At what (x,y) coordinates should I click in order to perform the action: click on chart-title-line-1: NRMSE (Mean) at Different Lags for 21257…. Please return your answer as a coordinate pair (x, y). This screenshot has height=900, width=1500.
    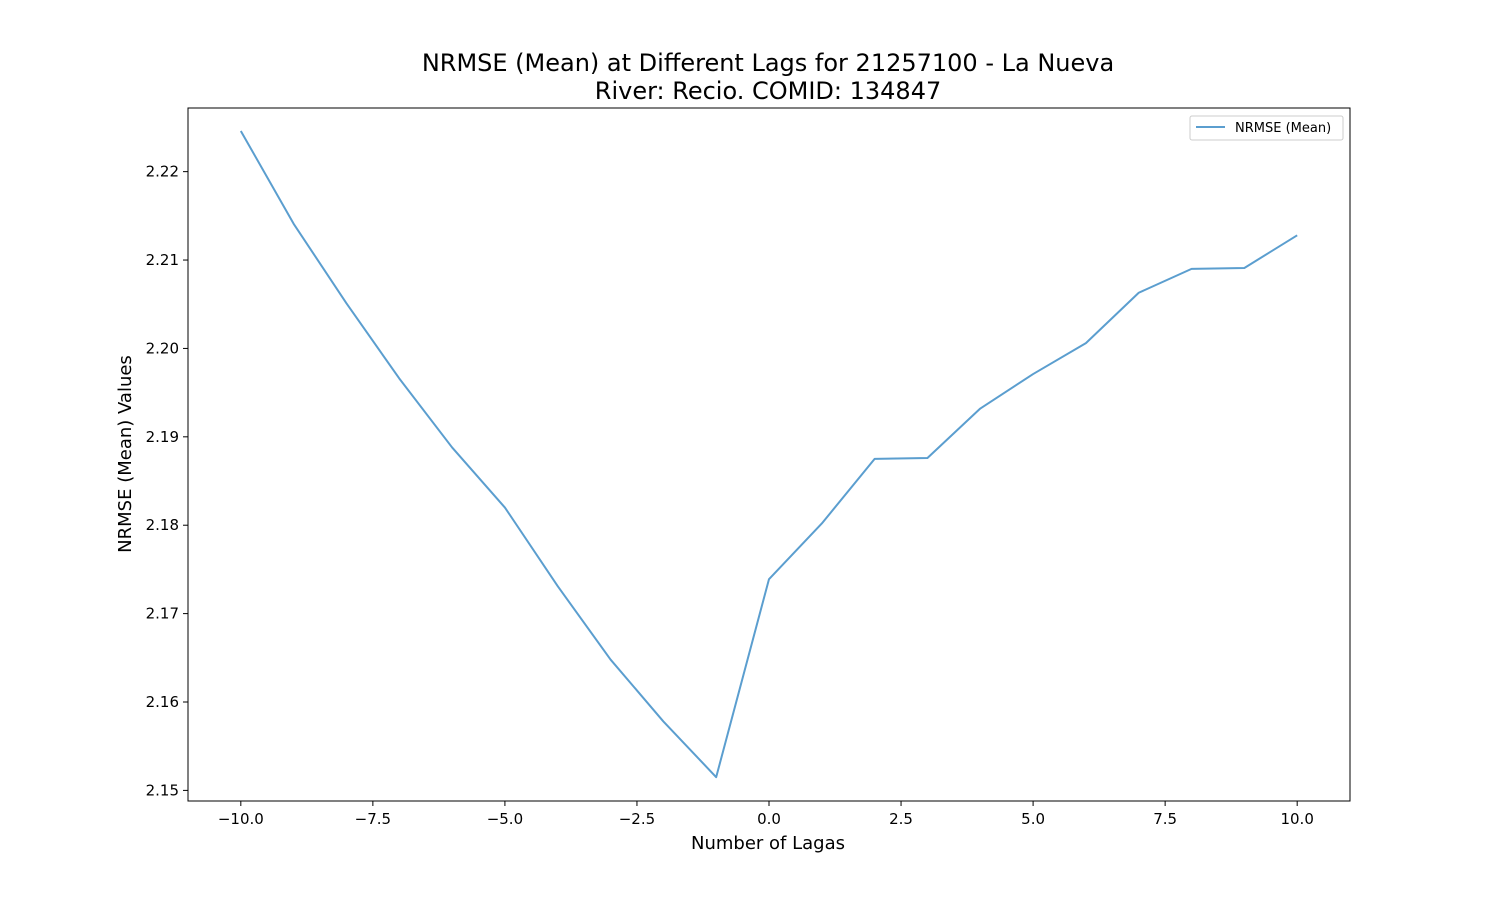
    Looking at the image, I should click on (768, 63).